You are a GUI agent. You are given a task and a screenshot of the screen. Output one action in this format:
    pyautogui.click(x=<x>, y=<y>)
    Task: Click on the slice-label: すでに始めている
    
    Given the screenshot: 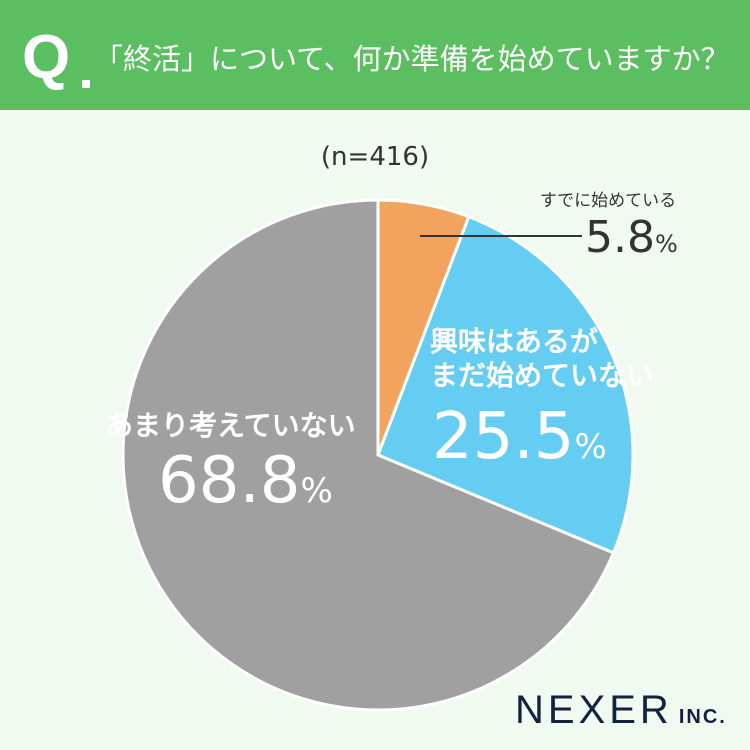 What is the action you would take?
    pyautogui.click(x=608, y=201)
    